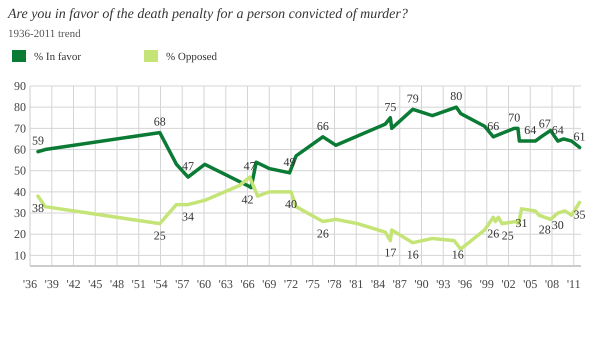  What do you see at coordinates (580, 136) in the screenshot?
I see `annotation: 61` at bounding box center [580, 136].